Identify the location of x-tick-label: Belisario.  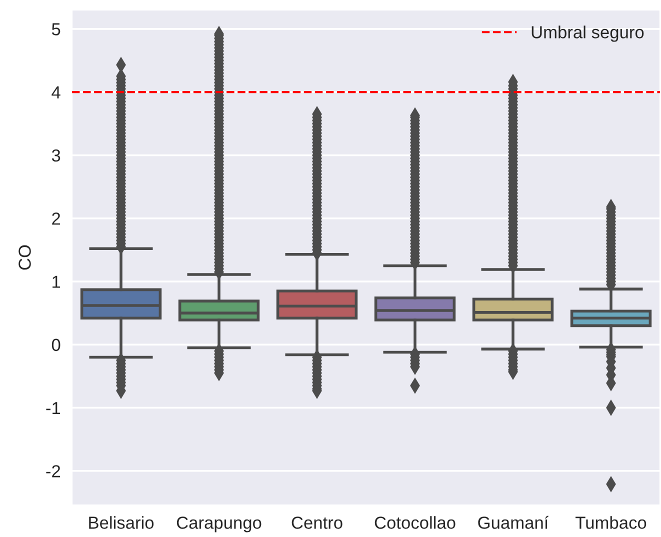
(121, 522).